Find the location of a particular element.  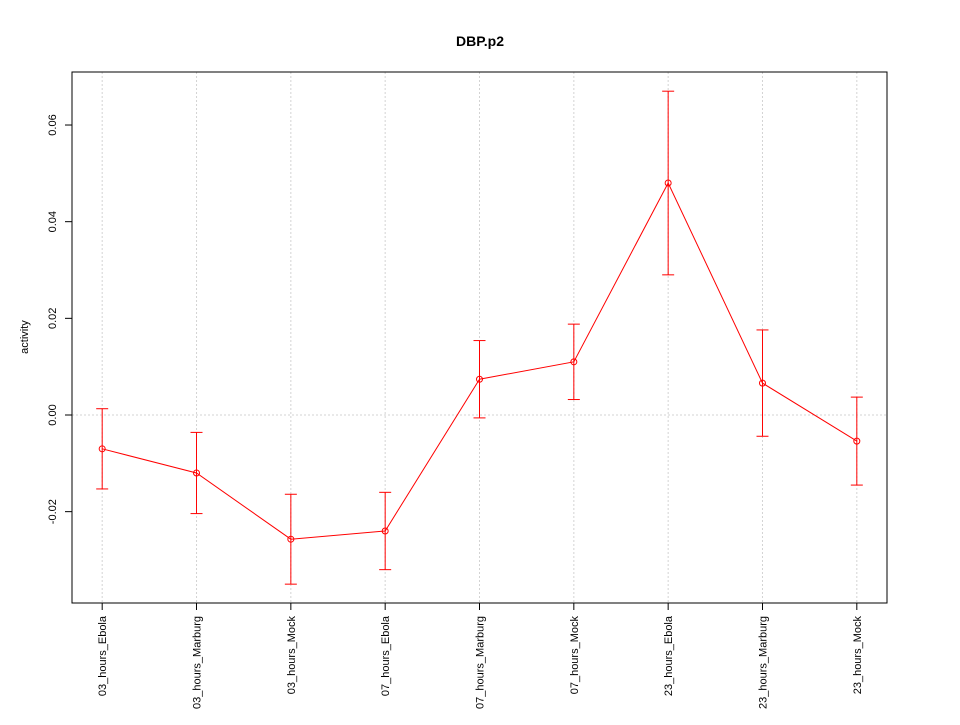

x-tick-label: 23_hours_Mock is located at coordinates (858, 655).